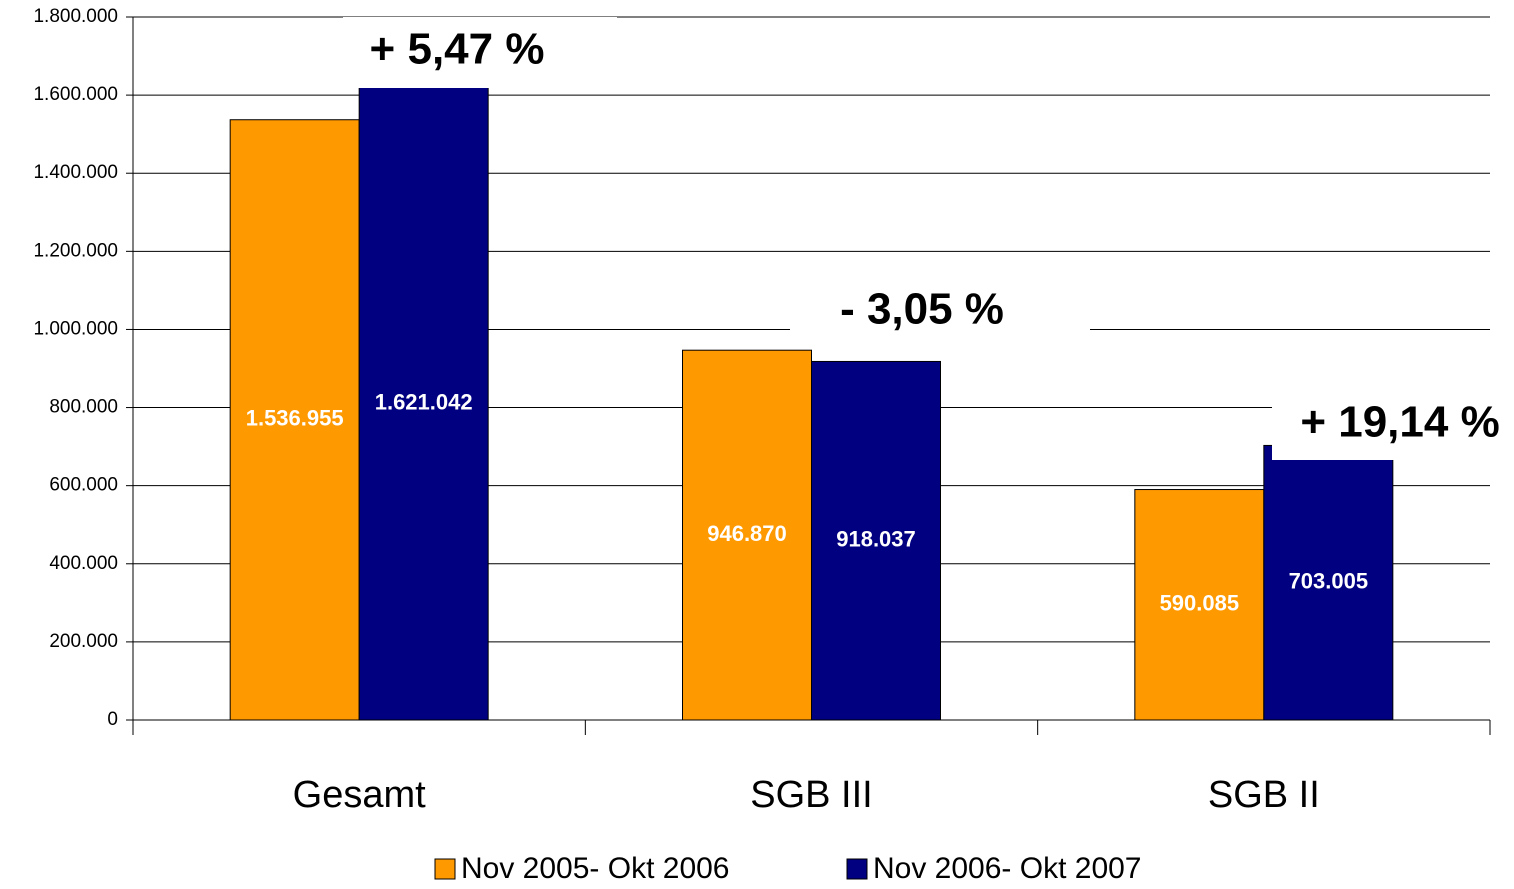  Describe the element at coordinates (1399, 422) in the screenshot. I see `annotation: + 19,14 %` at that location.